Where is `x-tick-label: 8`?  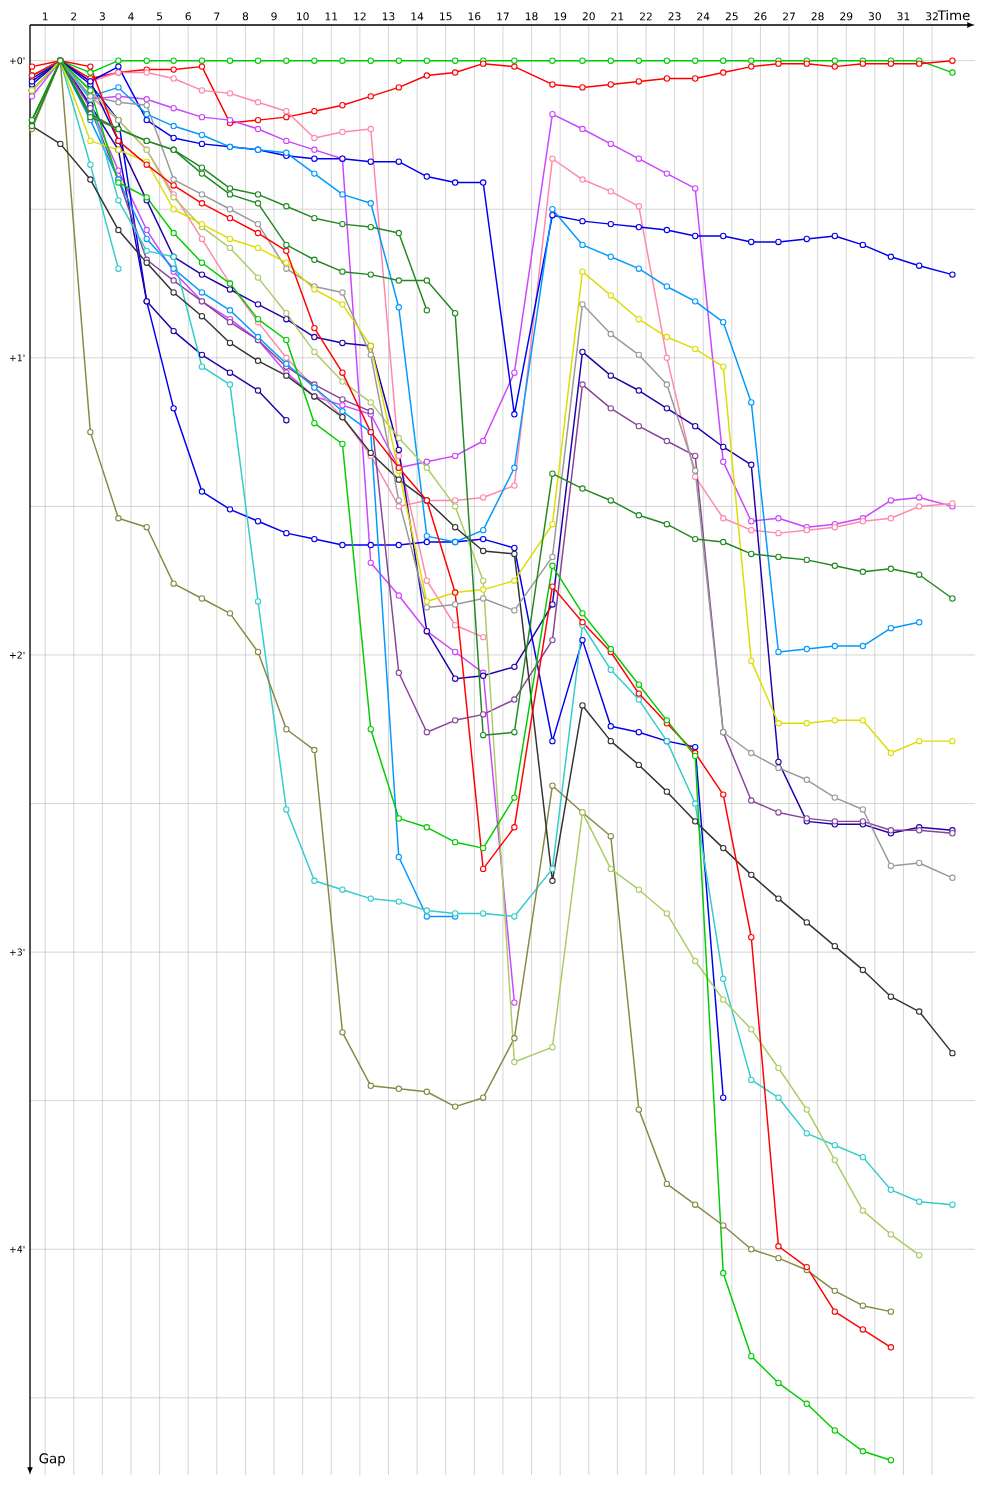 x-tick-label: 8 is located at coordinates (245, 16).